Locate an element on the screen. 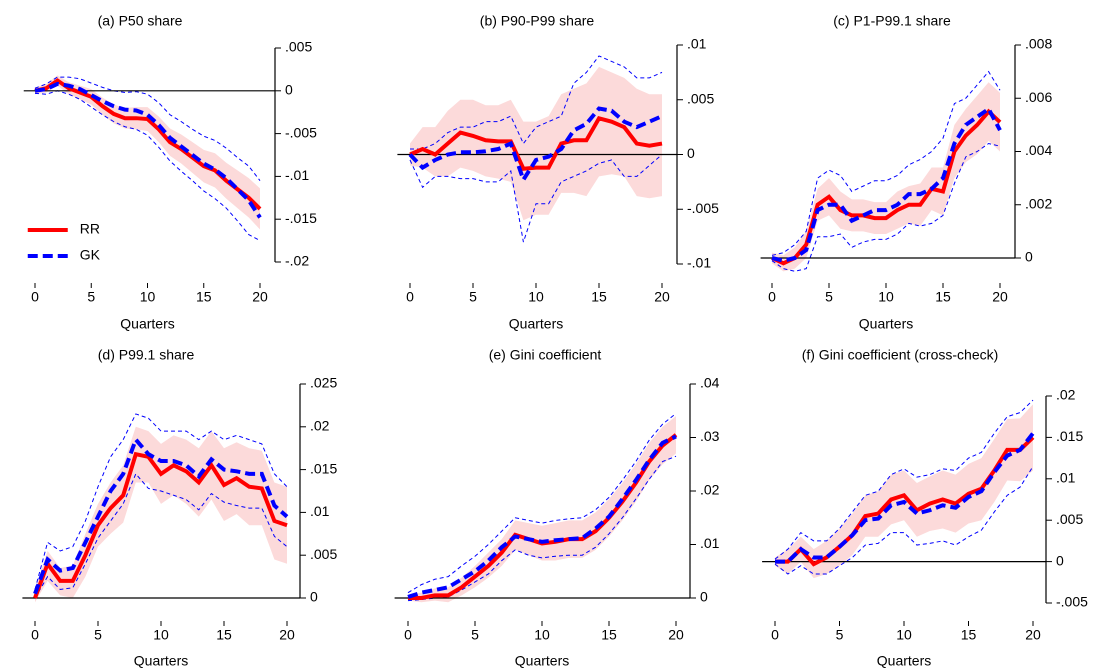  panel-title: (a) P50 share is located at coordinates (140, 21).